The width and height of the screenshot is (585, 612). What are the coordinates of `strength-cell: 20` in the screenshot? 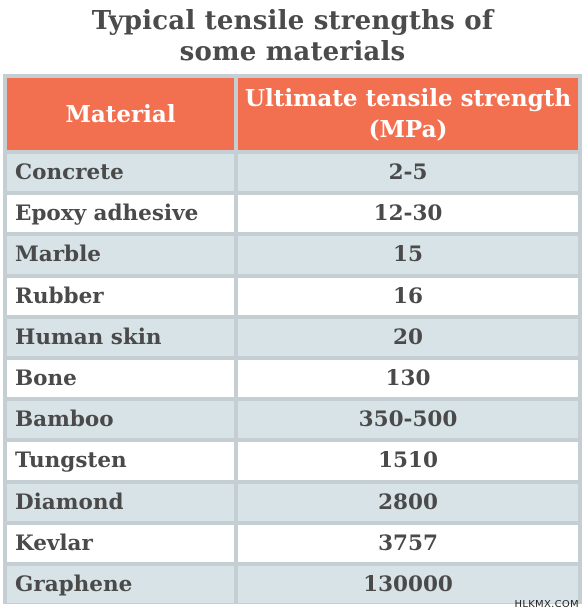 It's located at (408, 337).